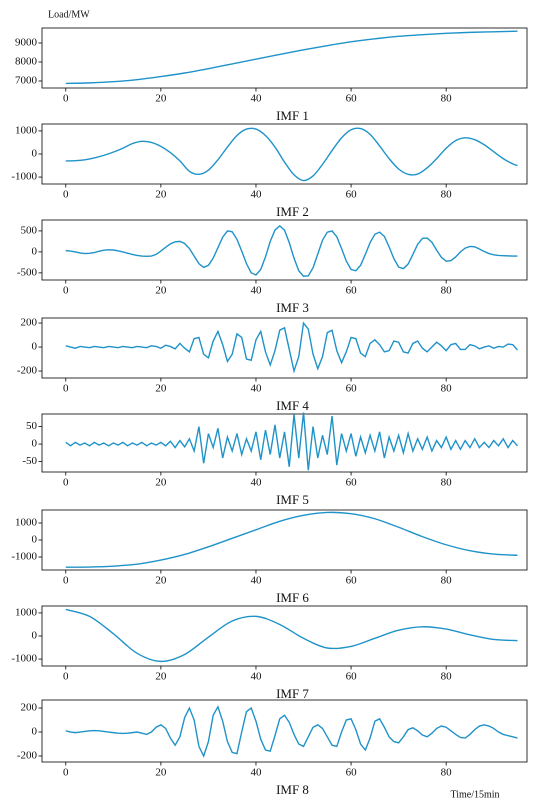  I want to click on panel-label: IMF 3, so click(292, 307).